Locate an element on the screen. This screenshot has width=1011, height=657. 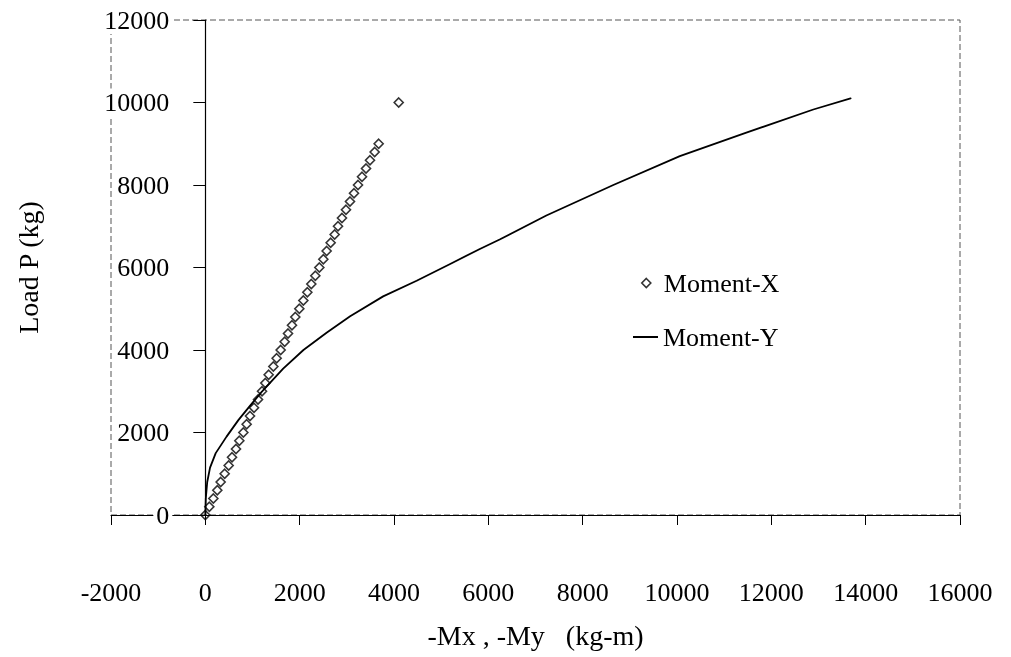
x-tick-label: 12000 is located at coordinates (771, 592).